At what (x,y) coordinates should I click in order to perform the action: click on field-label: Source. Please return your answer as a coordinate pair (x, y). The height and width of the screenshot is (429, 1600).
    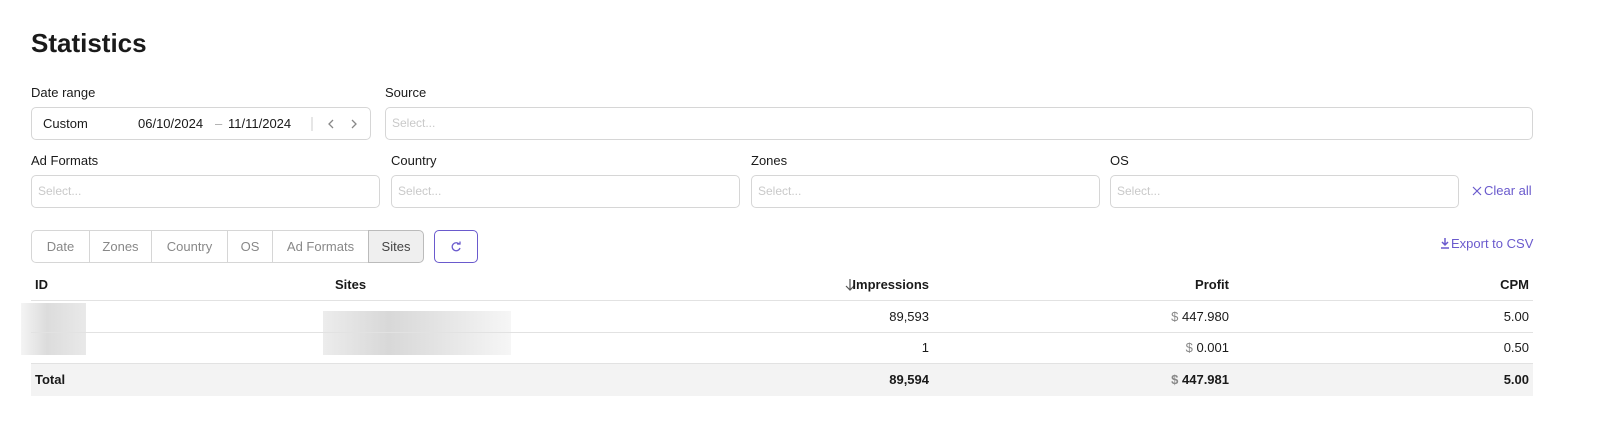
    Looking at the image, I should click on (406, 92).